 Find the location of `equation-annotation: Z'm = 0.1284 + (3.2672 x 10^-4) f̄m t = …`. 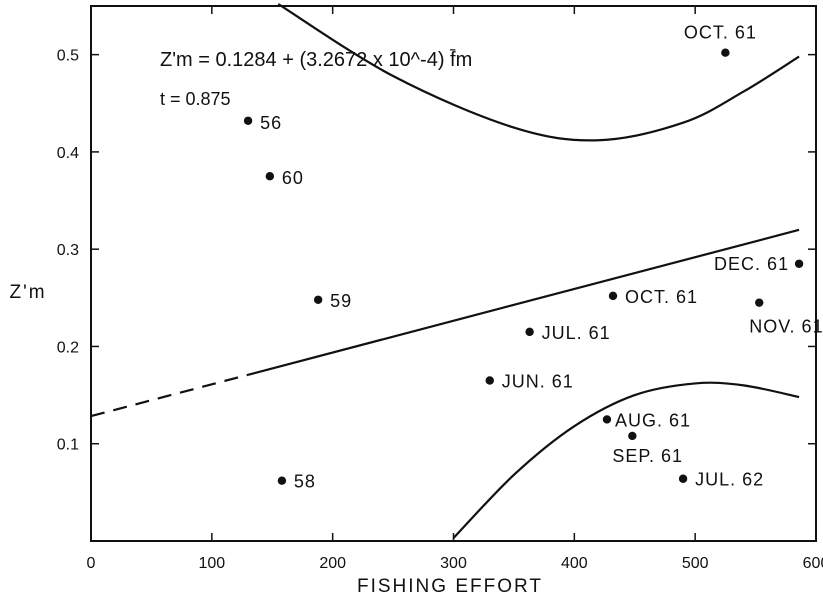

equation-annotation: Z'm = 0.1284 + (3.2672 x 10^-4) f̄m t = … is located at coordinates (316, 78).